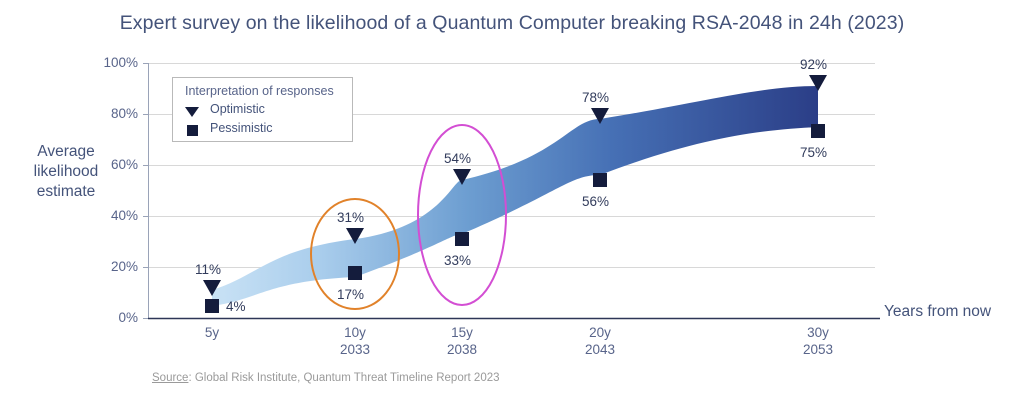  What do you see at coordinates (462, 215) in the screenshot?
I see `magenta-ellipse-annotation` at bounding box center [462, 215].